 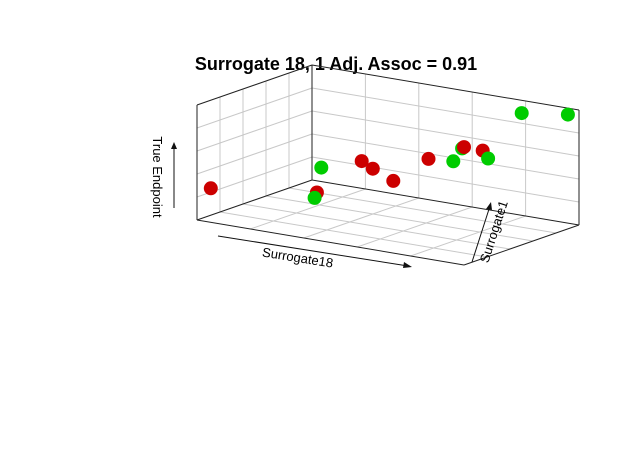 I want to click on x-axis-arrow, so click(x=314, y=251).